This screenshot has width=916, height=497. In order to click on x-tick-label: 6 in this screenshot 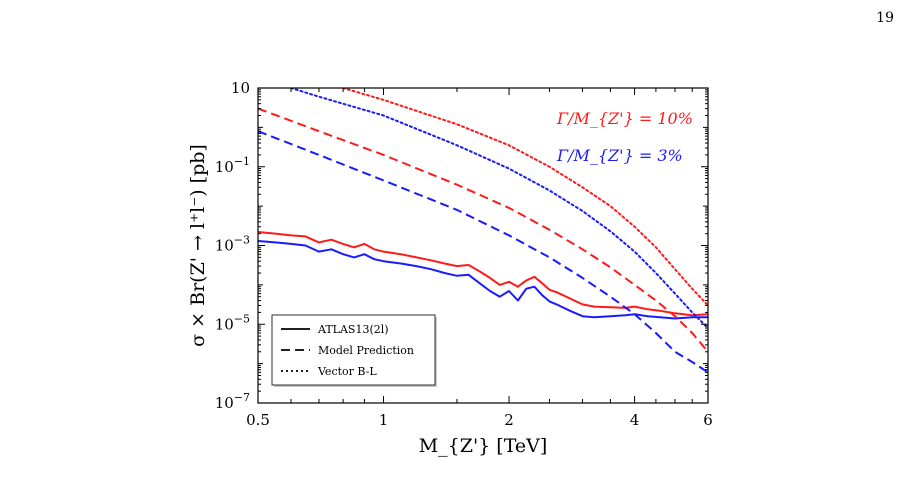, I will do `click(708, 420)`.